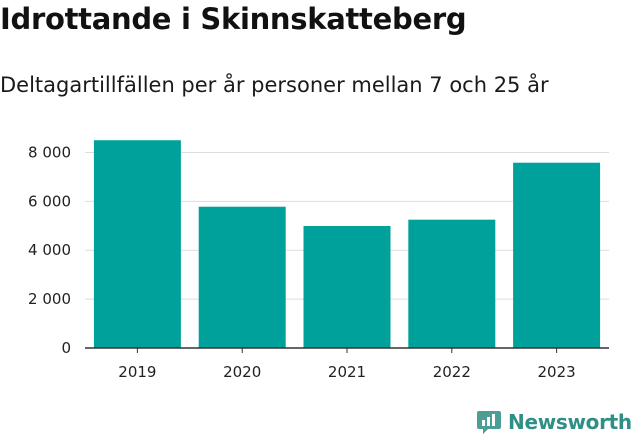  Describe the element at coordinates (49, 299) in the screenshot. I see `y-tick-label: 2 000` at that location.